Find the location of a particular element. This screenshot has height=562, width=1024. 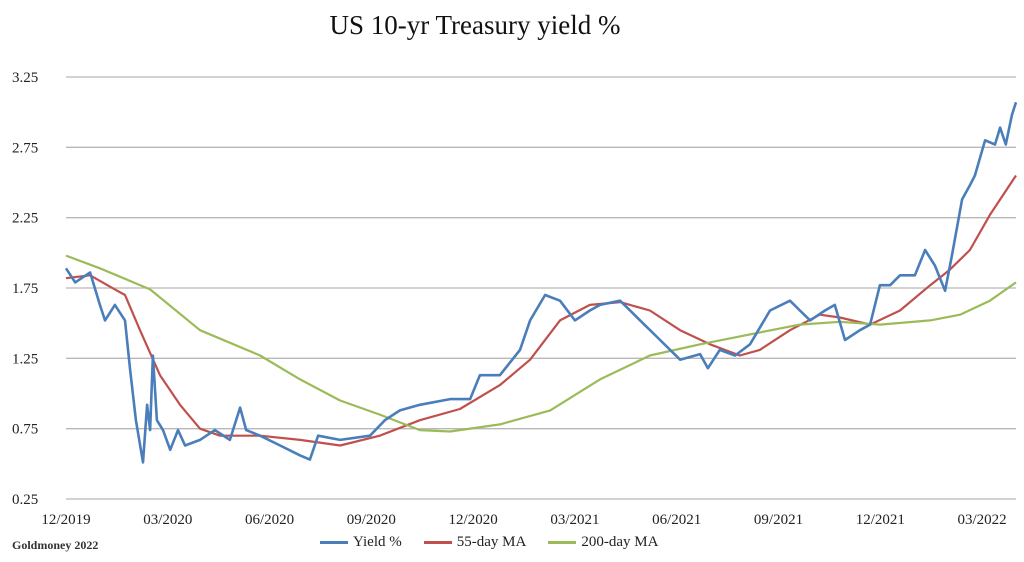

legend-item-55-day-ma: 55-day MA is located at coordinates (475, 542).